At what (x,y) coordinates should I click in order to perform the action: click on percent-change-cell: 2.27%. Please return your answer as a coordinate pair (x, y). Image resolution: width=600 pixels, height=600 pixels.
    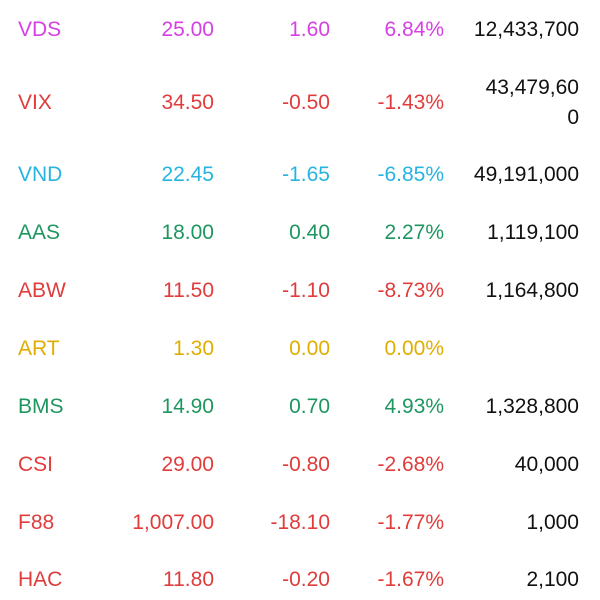
    Looking at the image, I should click on (414, 232).